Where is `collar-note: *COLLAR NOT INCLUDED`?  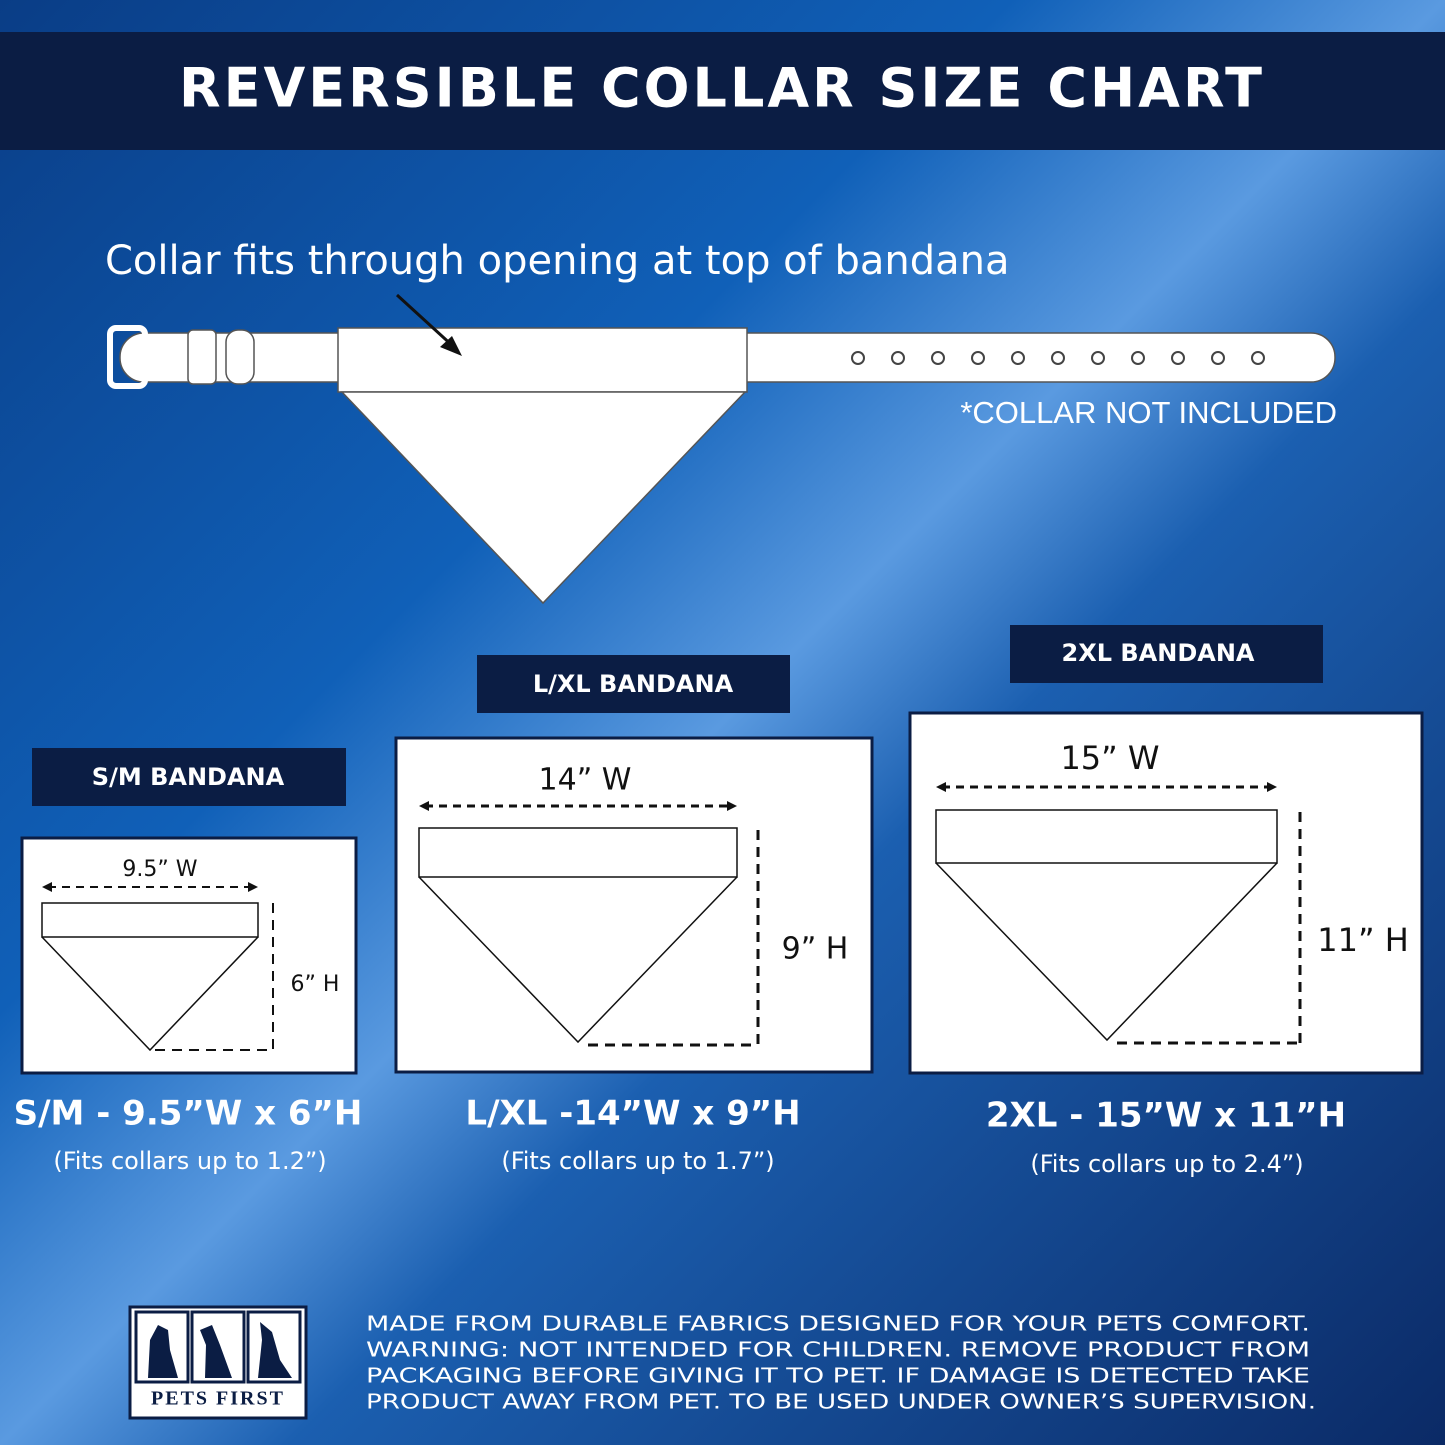
collar-note: *COLLAR NOT INCLUDED is located at coordinates (1148, 412).